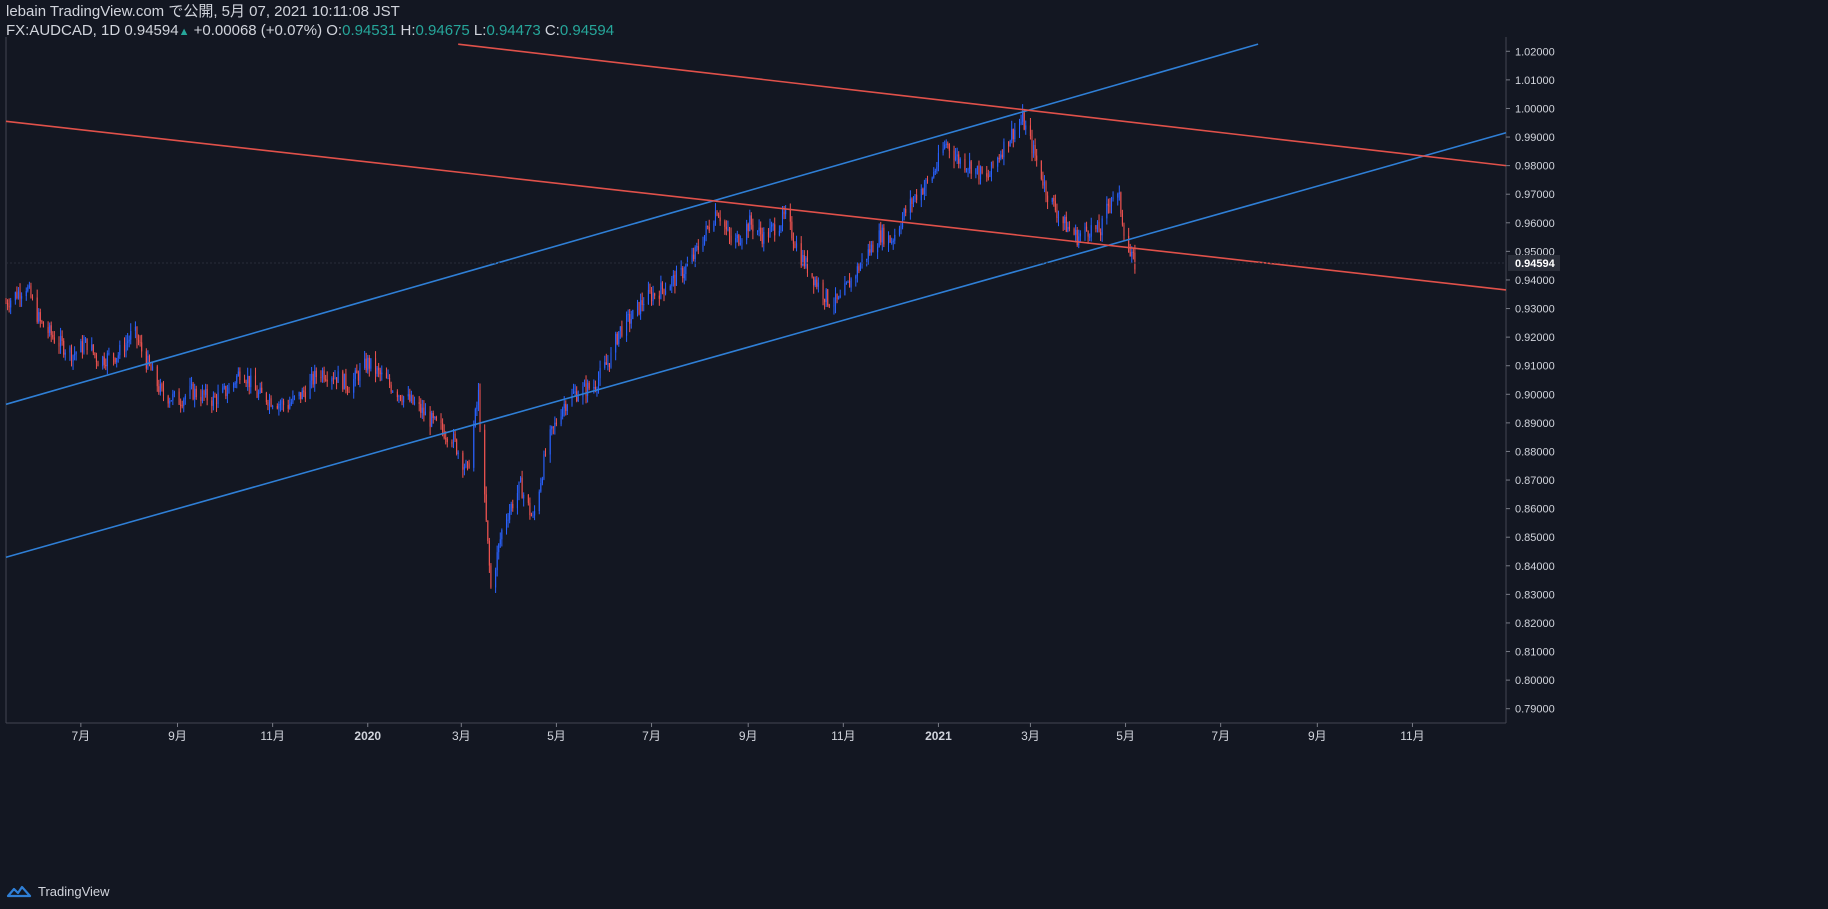 The width and height of the screenshot is (1828, 909). What do you see at coordinates (1535, 424) in the screenshot?
I see `price-tick-label: 0.89000` at bounding box center [1535, 424].